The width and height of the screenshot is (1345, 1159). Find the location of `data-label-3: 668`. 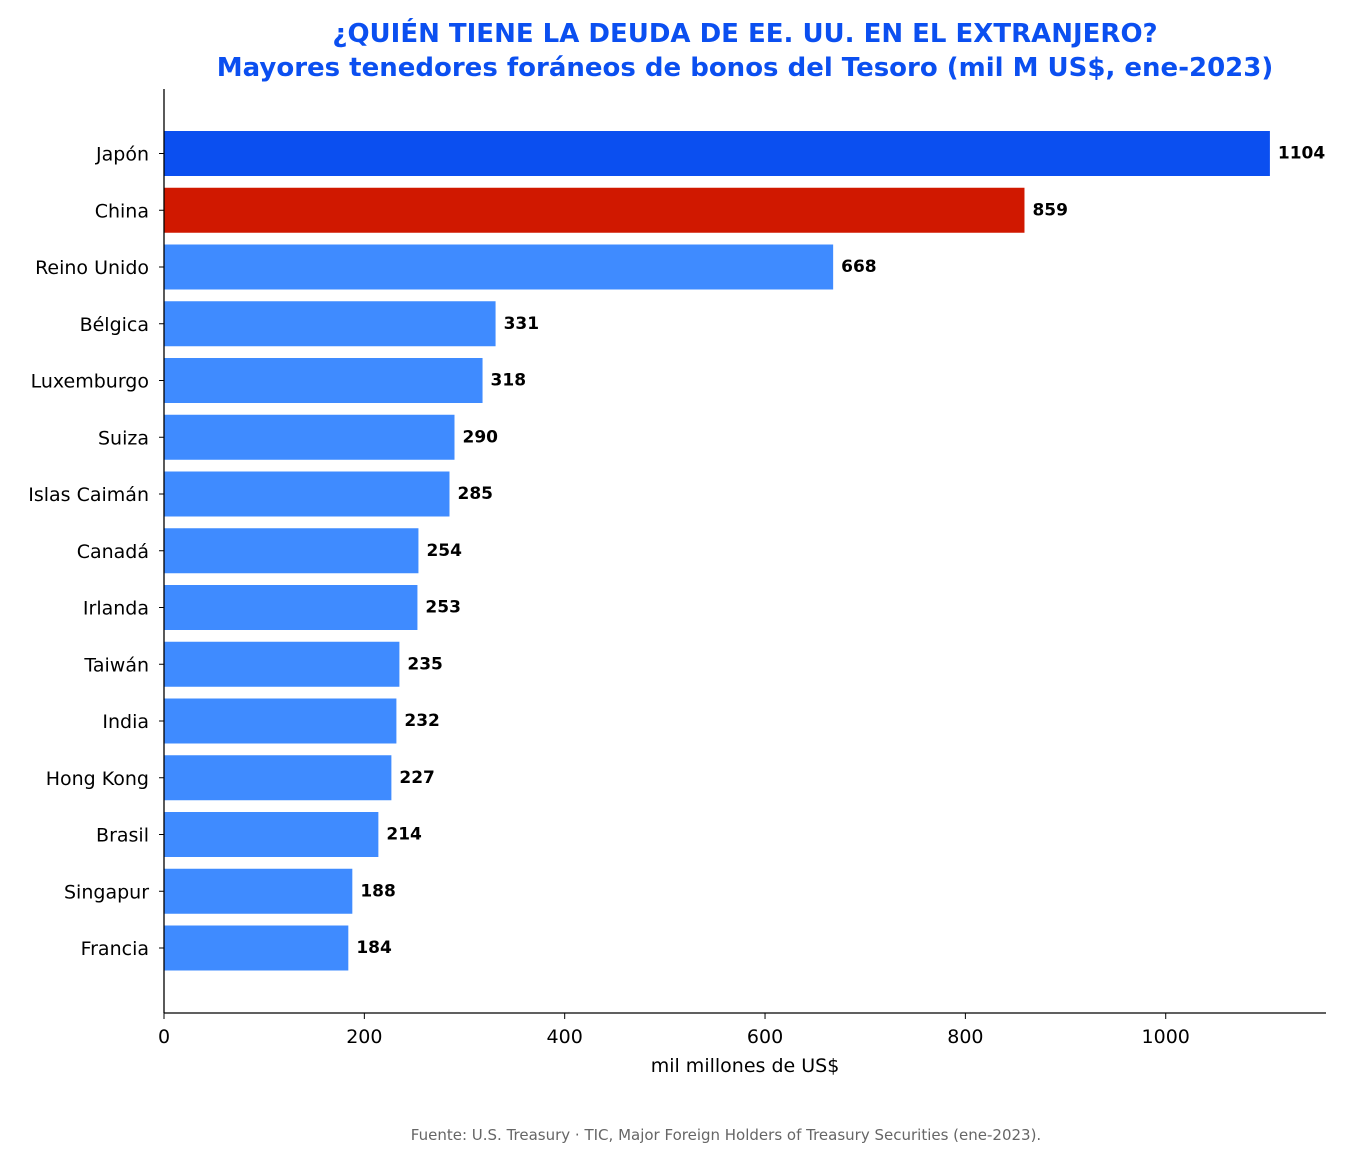

data-label-3: 668 is located at coordinates (859, 267).